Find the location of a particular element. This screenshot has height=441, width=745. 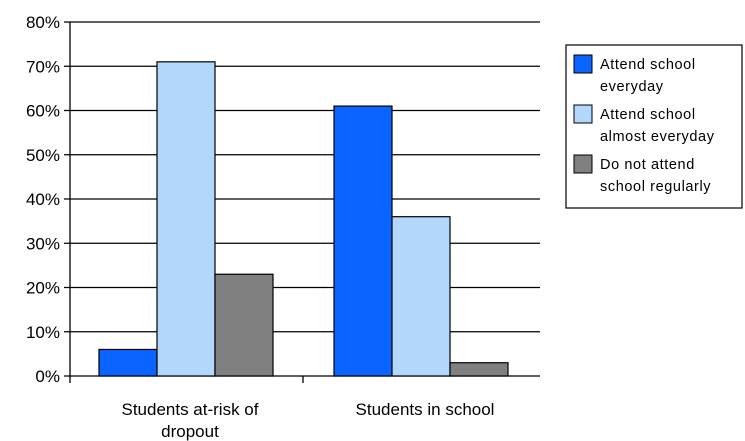

y-axis-tick-labels: 0% 10% 20% 30% 40% 50% 60% 70% 80% is located at coordinates (43, 199).